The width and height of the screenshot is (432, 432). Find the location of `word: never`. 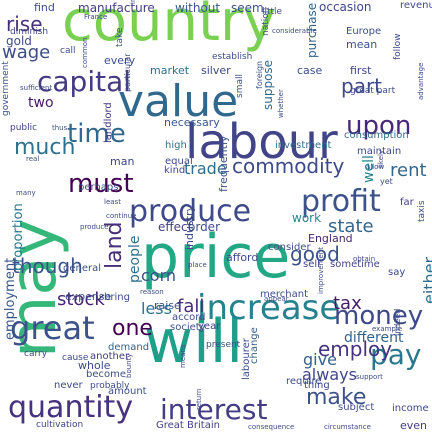

word: never is located at coordinates (68, 385).